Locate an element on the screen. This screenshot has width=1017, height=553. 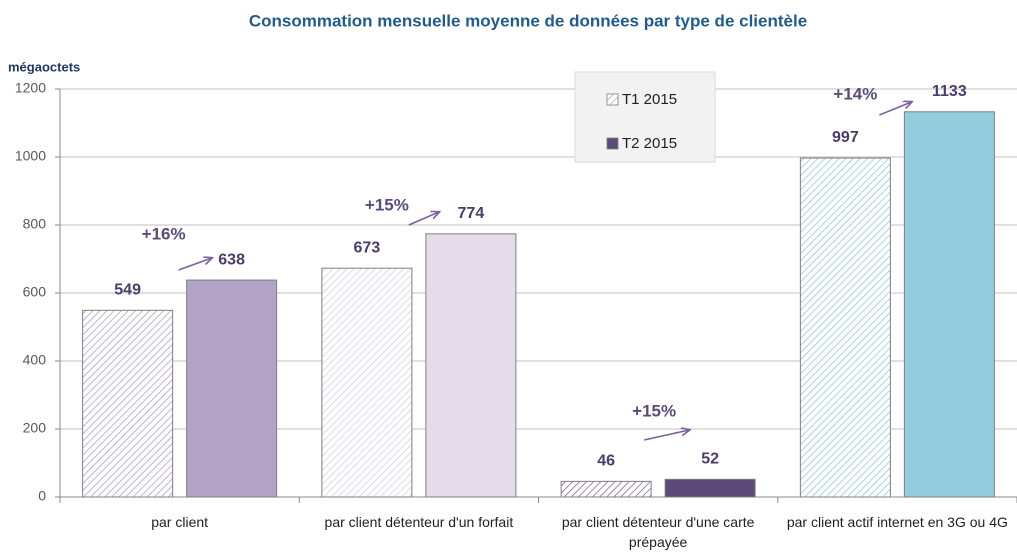
x-tick-label: par client actif internet en 3G ou 4G is located at coordinates (897, 522).